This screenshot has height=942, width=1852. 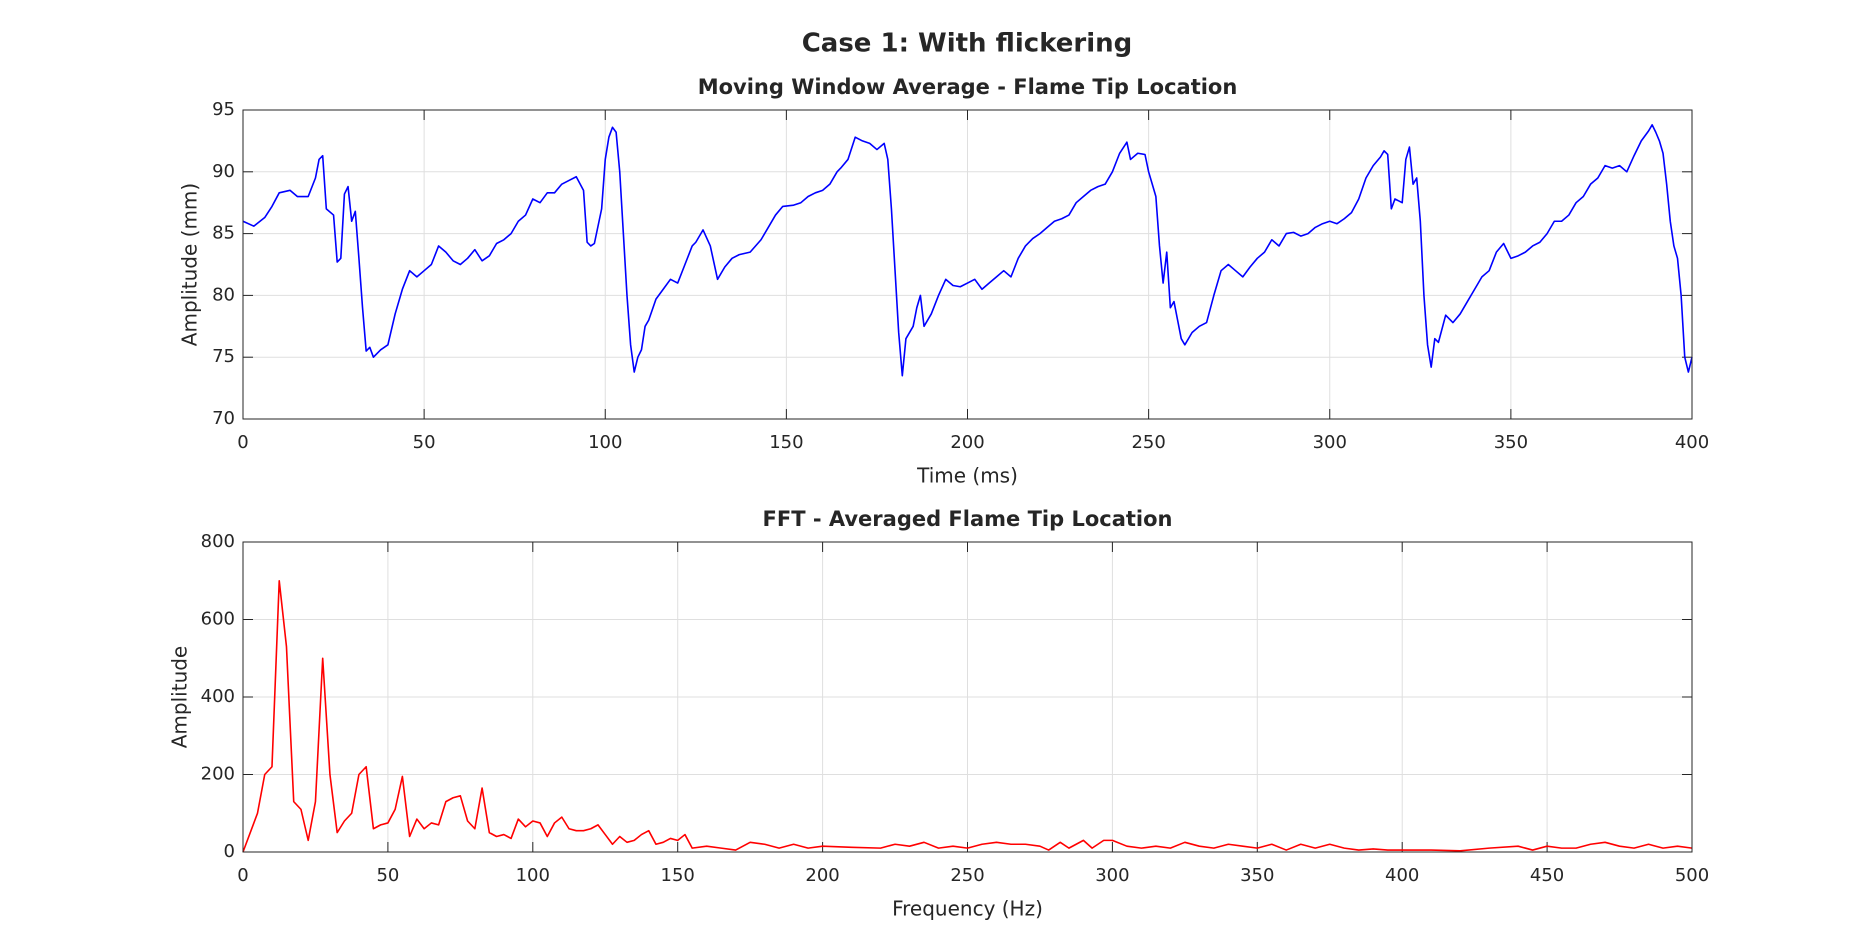 What do you see at coordinates (223, 356) in the screenshot?
I see `y-tick-label: 75` at bounding box center [223, 356].